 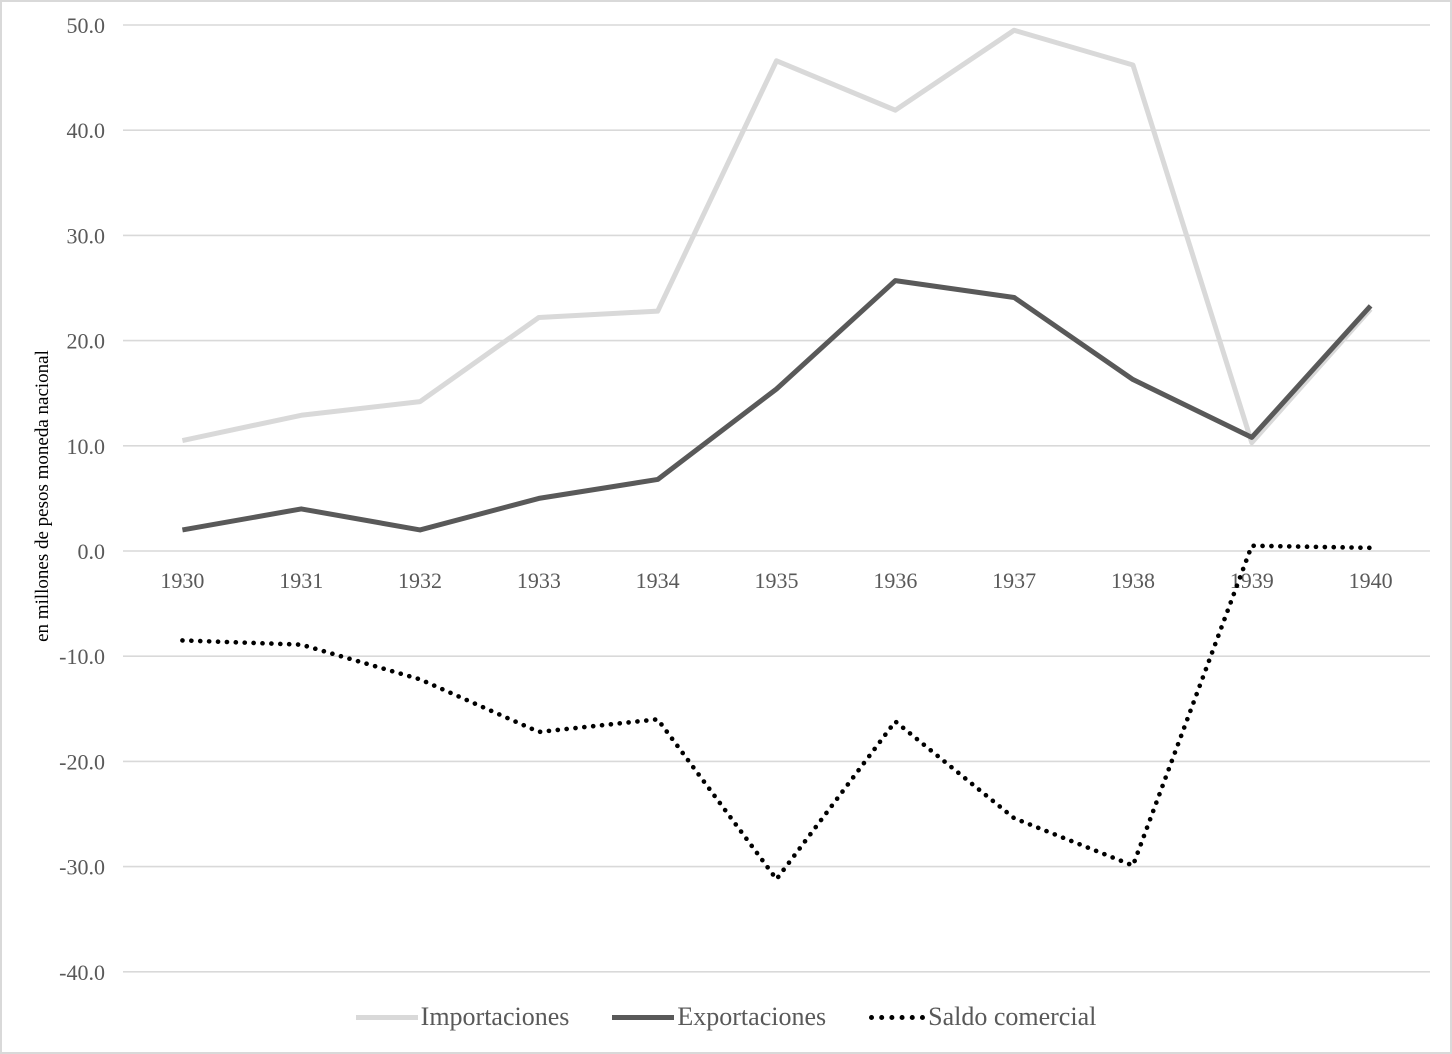 I want to click on x-tick-label: 1935, so click(x=777, y=580).